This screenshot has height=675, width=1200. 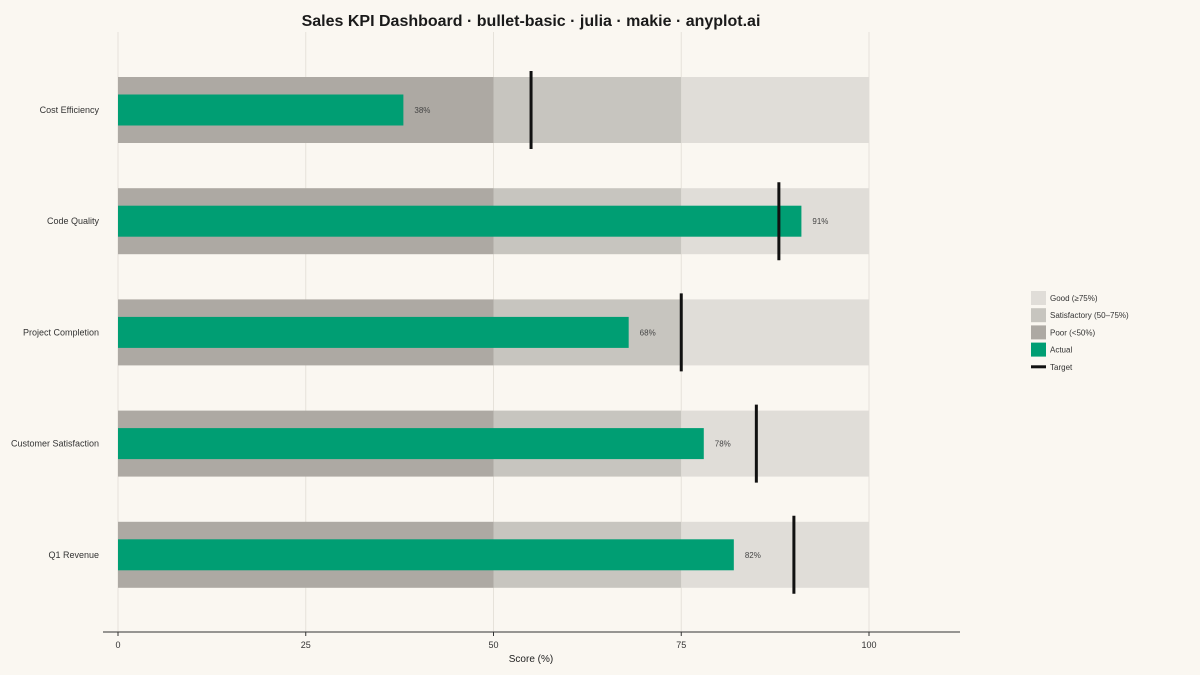 What do you see at coordinates (681, 645) in the screenshot?
I see `x-tick-label: 75` at bounding box center [681, 645].